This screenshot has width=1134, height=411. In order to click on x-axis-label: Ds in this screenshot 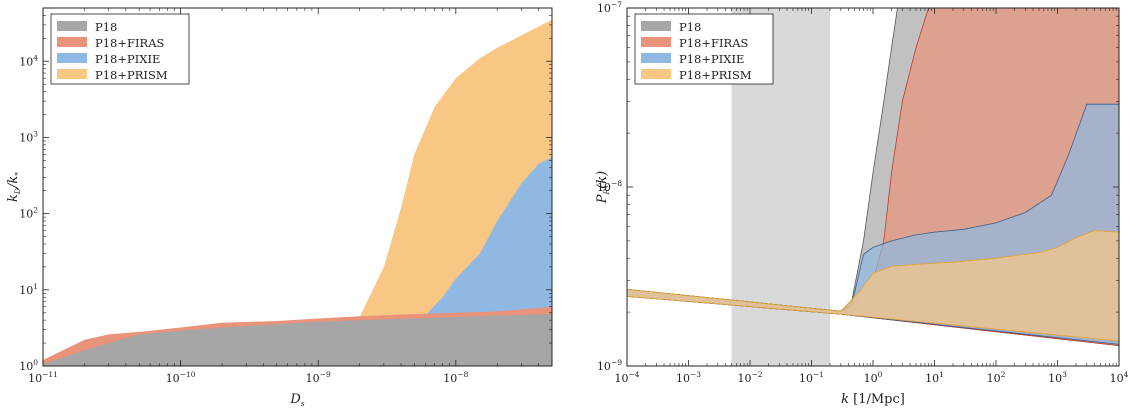, I will do `click(296, 399)`.